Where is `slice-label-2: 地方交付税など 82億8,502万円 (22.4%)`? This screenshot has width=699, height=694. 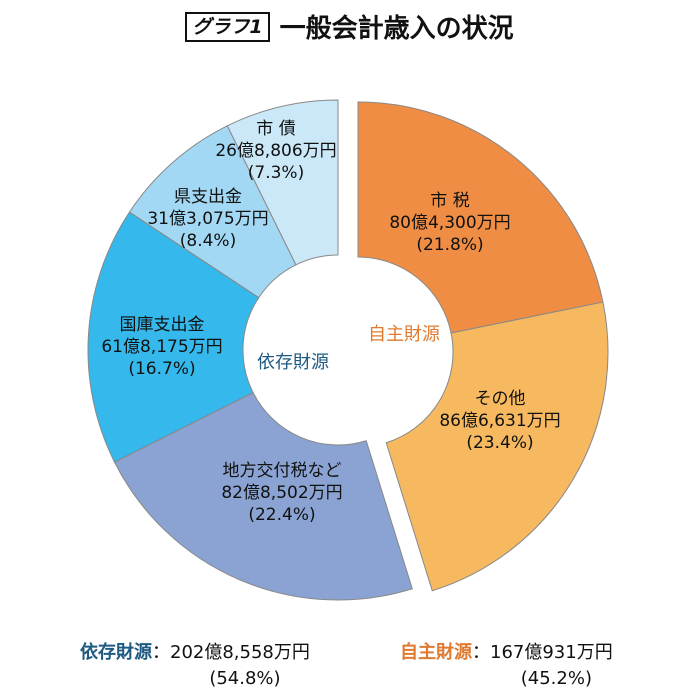
slice-label-2: 地方交付税など 82億8,502万円 (22.4%) is located at coordinates (282, 493).